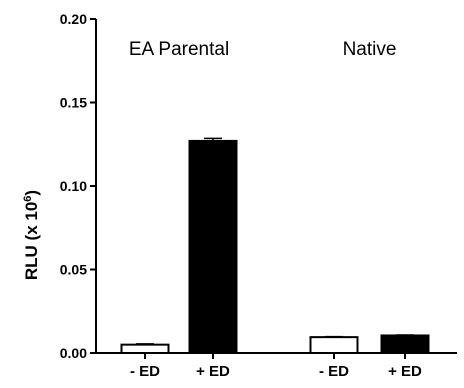 This screenshot has height=388, width=464. I want to click on group-label: EA Parental, so click(179, 49).